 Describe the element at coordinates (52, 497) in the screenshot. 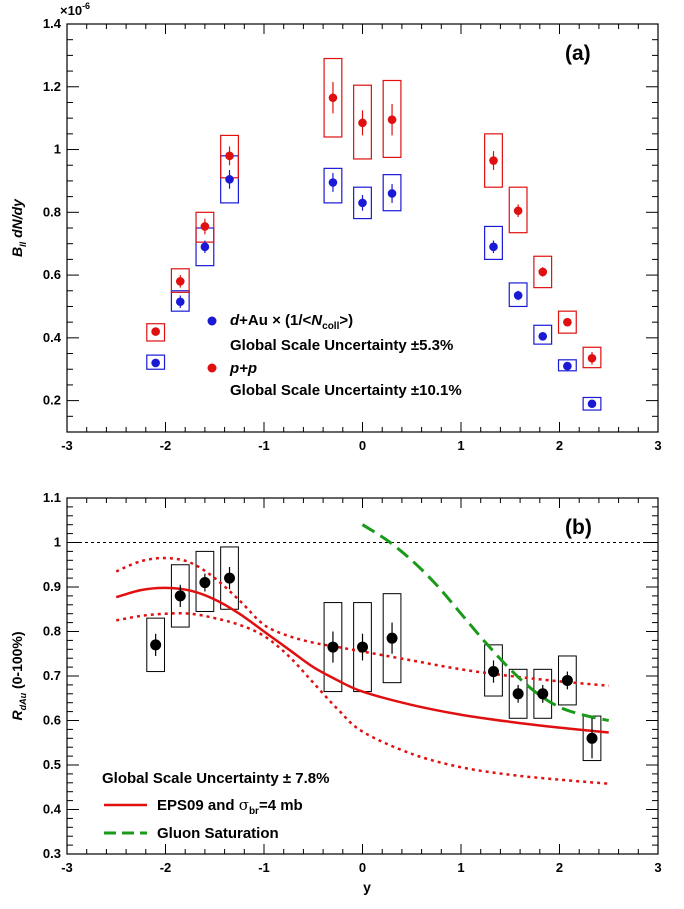

I see `y-tick-label: 1.1` at that location.